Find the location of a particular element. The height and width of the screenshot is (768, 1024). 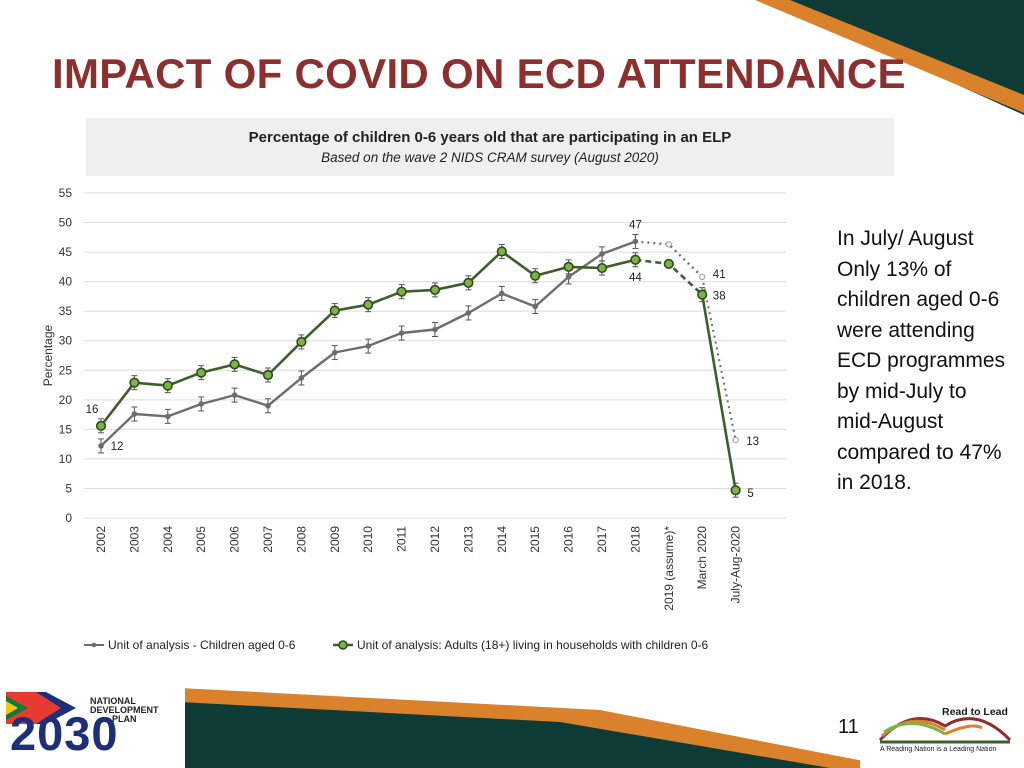

data-label: 38 is located at coordinates (719, 297).